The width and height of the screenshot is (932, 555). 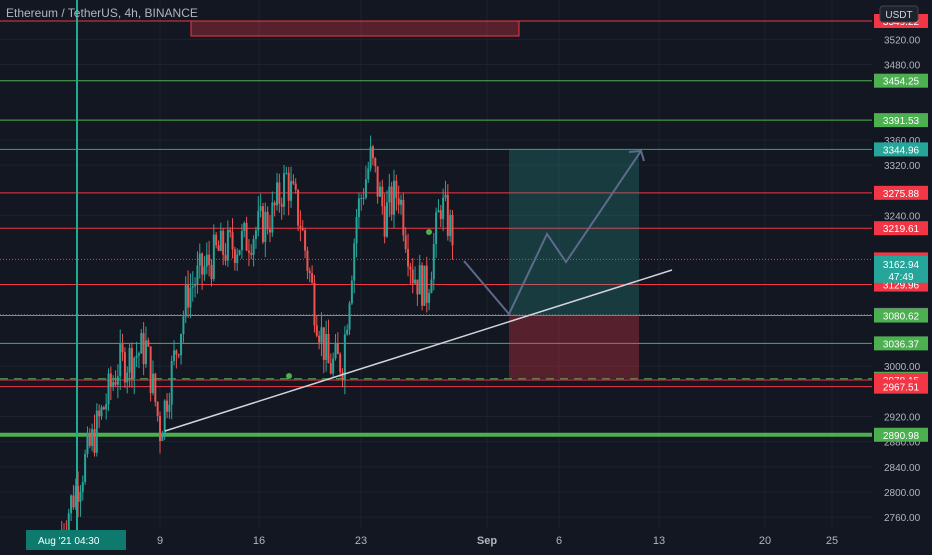 I want to click on price-level-label: 3219.61, so click(x=901, y=229).